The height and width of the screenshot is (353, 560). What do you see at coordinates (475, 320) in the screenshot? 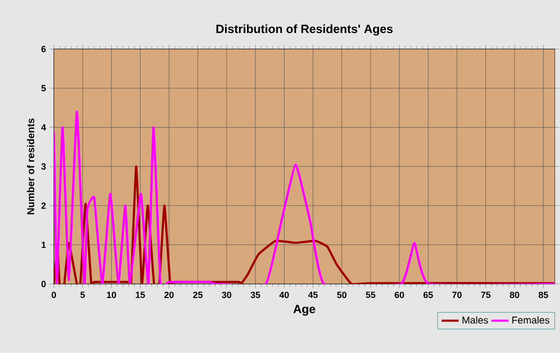
I see `legend-label: Males` at bounding box center [475, 320].